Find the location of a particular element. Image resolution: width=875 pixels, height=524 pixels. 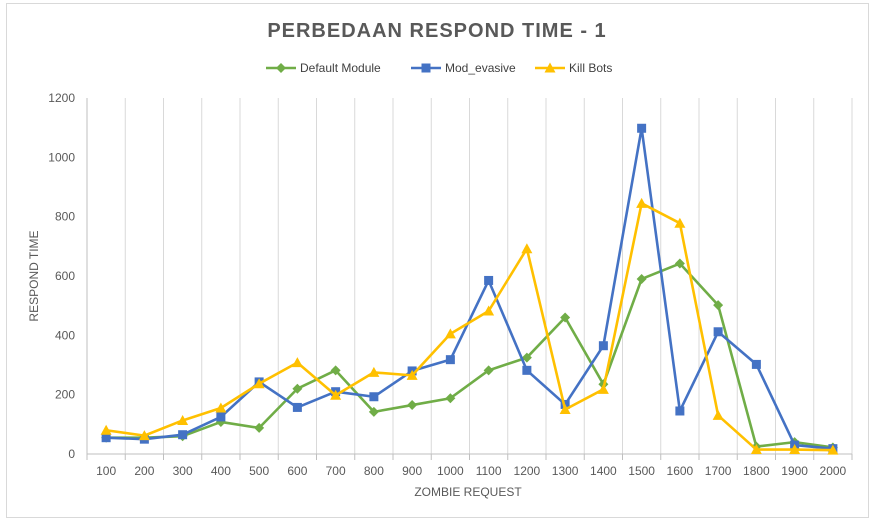

x-tick-label: 1200 is located at coordinates (527, 471).